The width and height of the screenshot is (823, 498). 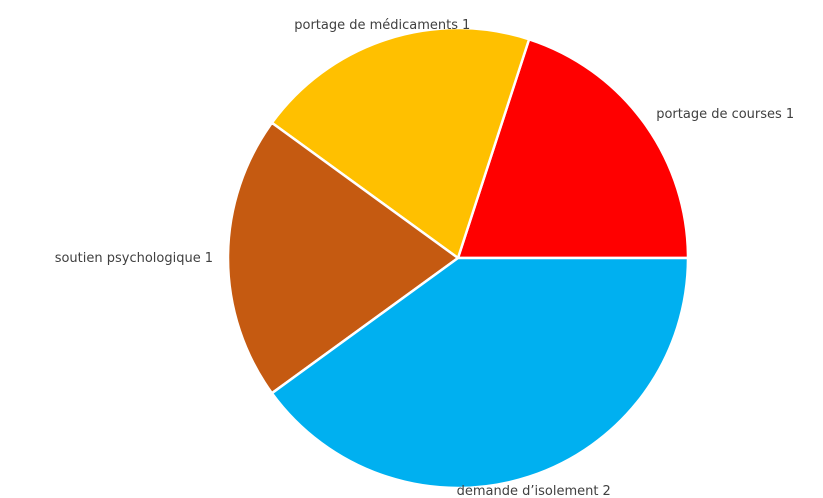 I want to click on label-category: demande d’isolement, so click(x=528, y=491).